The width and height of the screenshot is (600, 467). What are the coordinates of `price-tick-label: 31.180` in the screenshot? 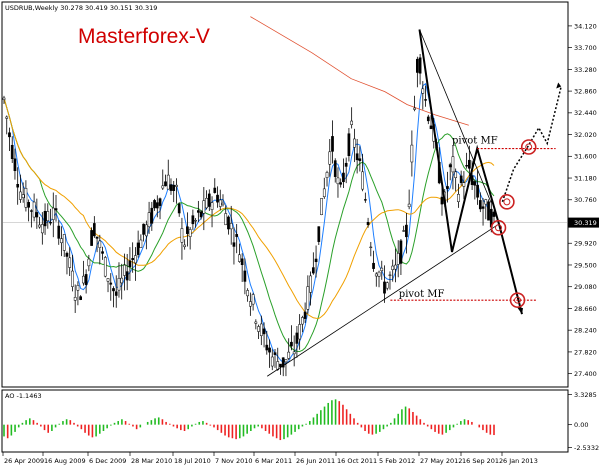 It's located at (585, 178).